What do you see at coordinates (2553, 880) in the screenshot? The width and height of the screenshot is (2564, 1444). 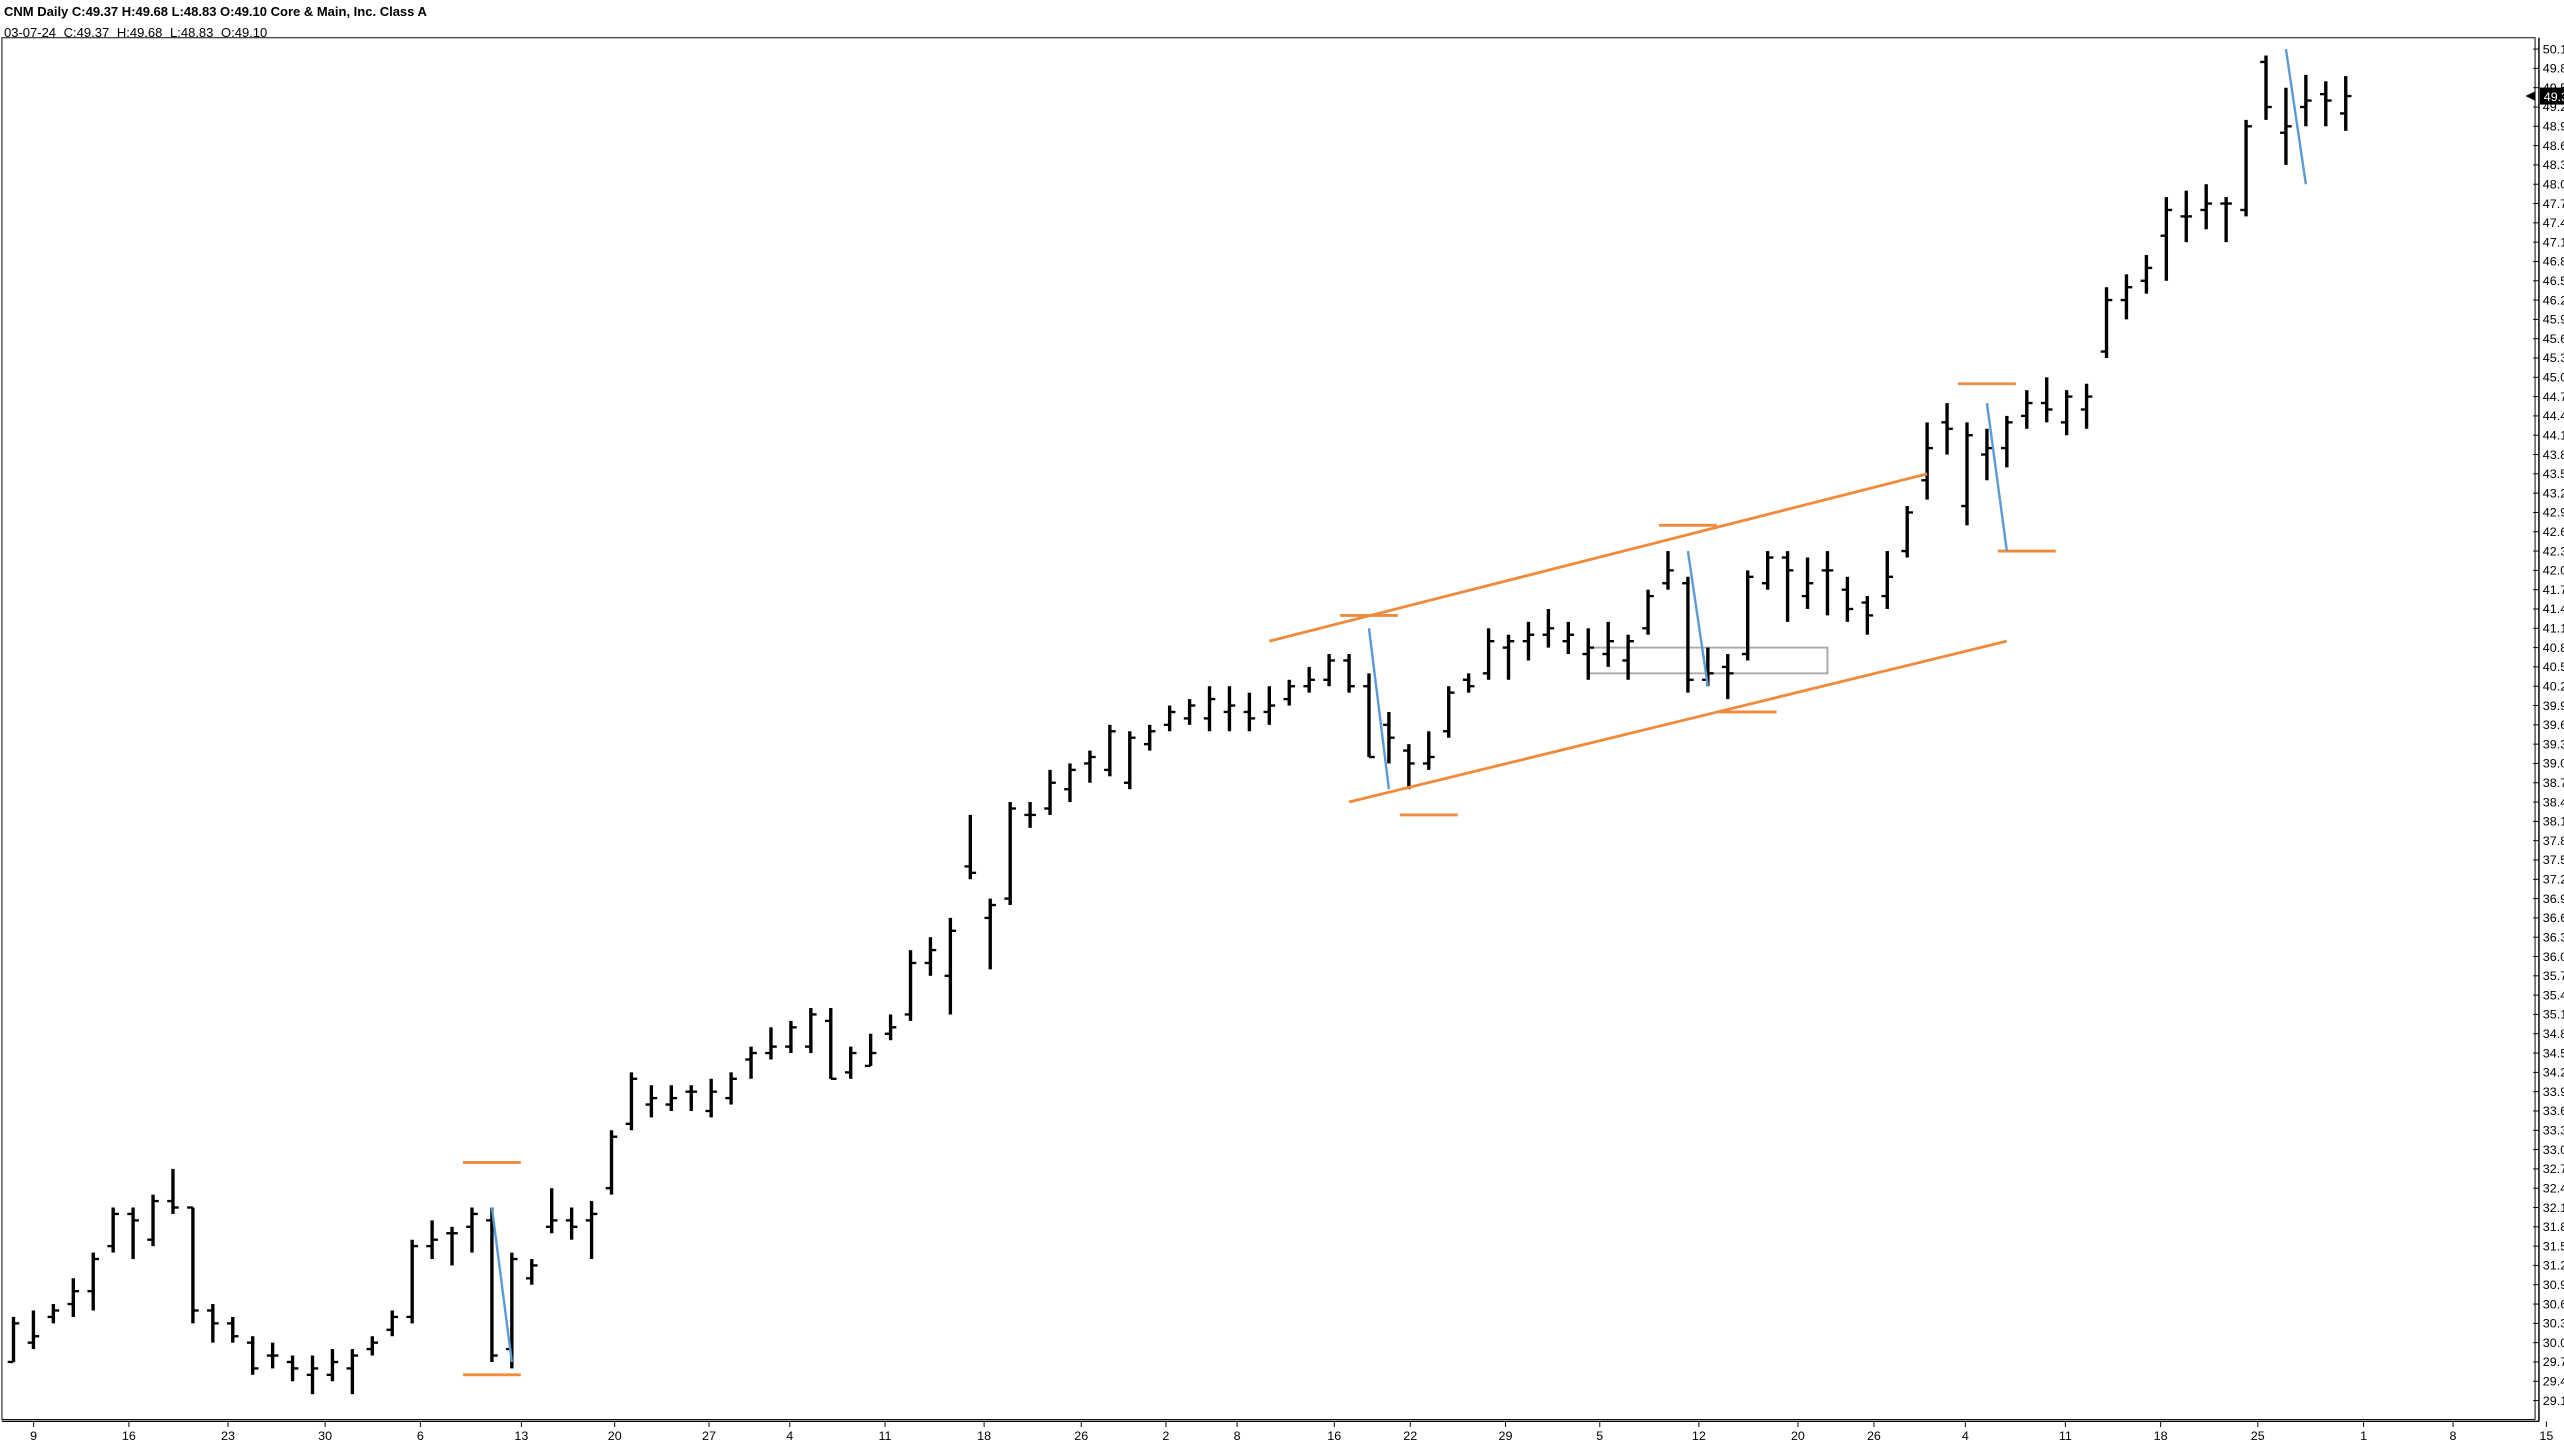 I see `price-tick-label: 37.20` at bounding box center [2553, 880].